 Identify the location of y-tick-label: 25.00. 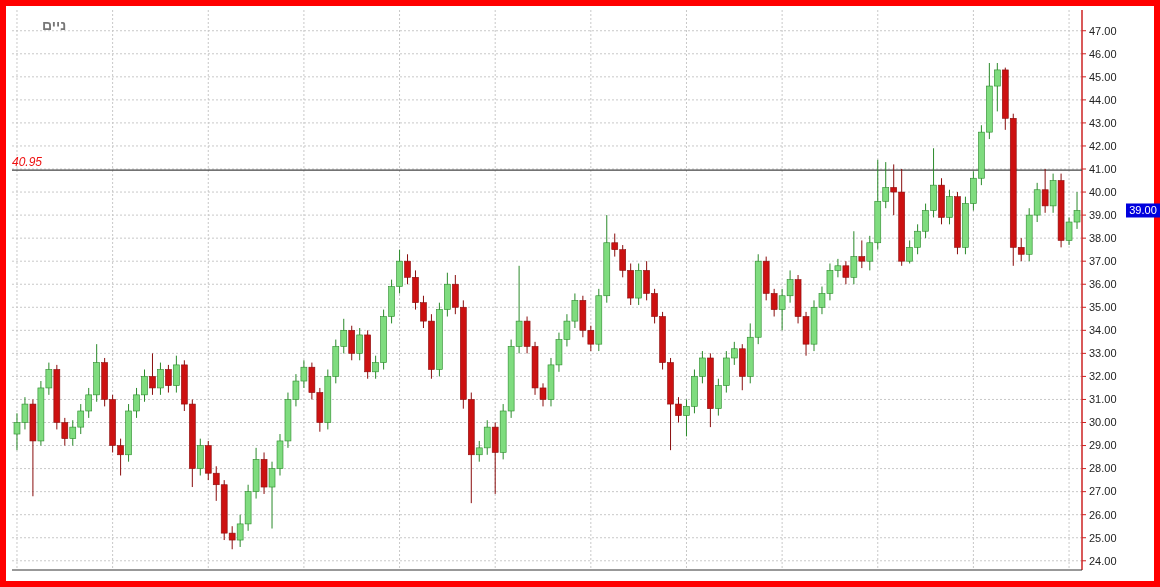
(1103, 537).